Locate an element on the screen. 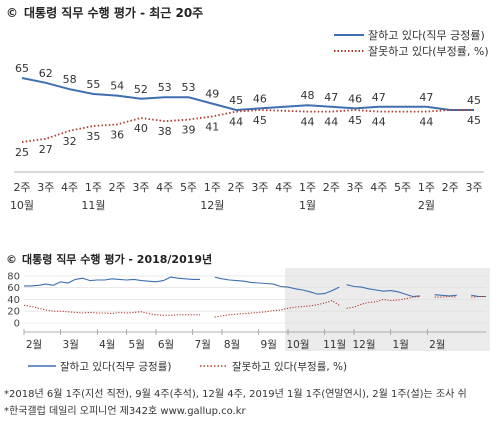  legend-negative-label: 잘못하고 있다(부정률, %) is located at coordinates (428, 51).